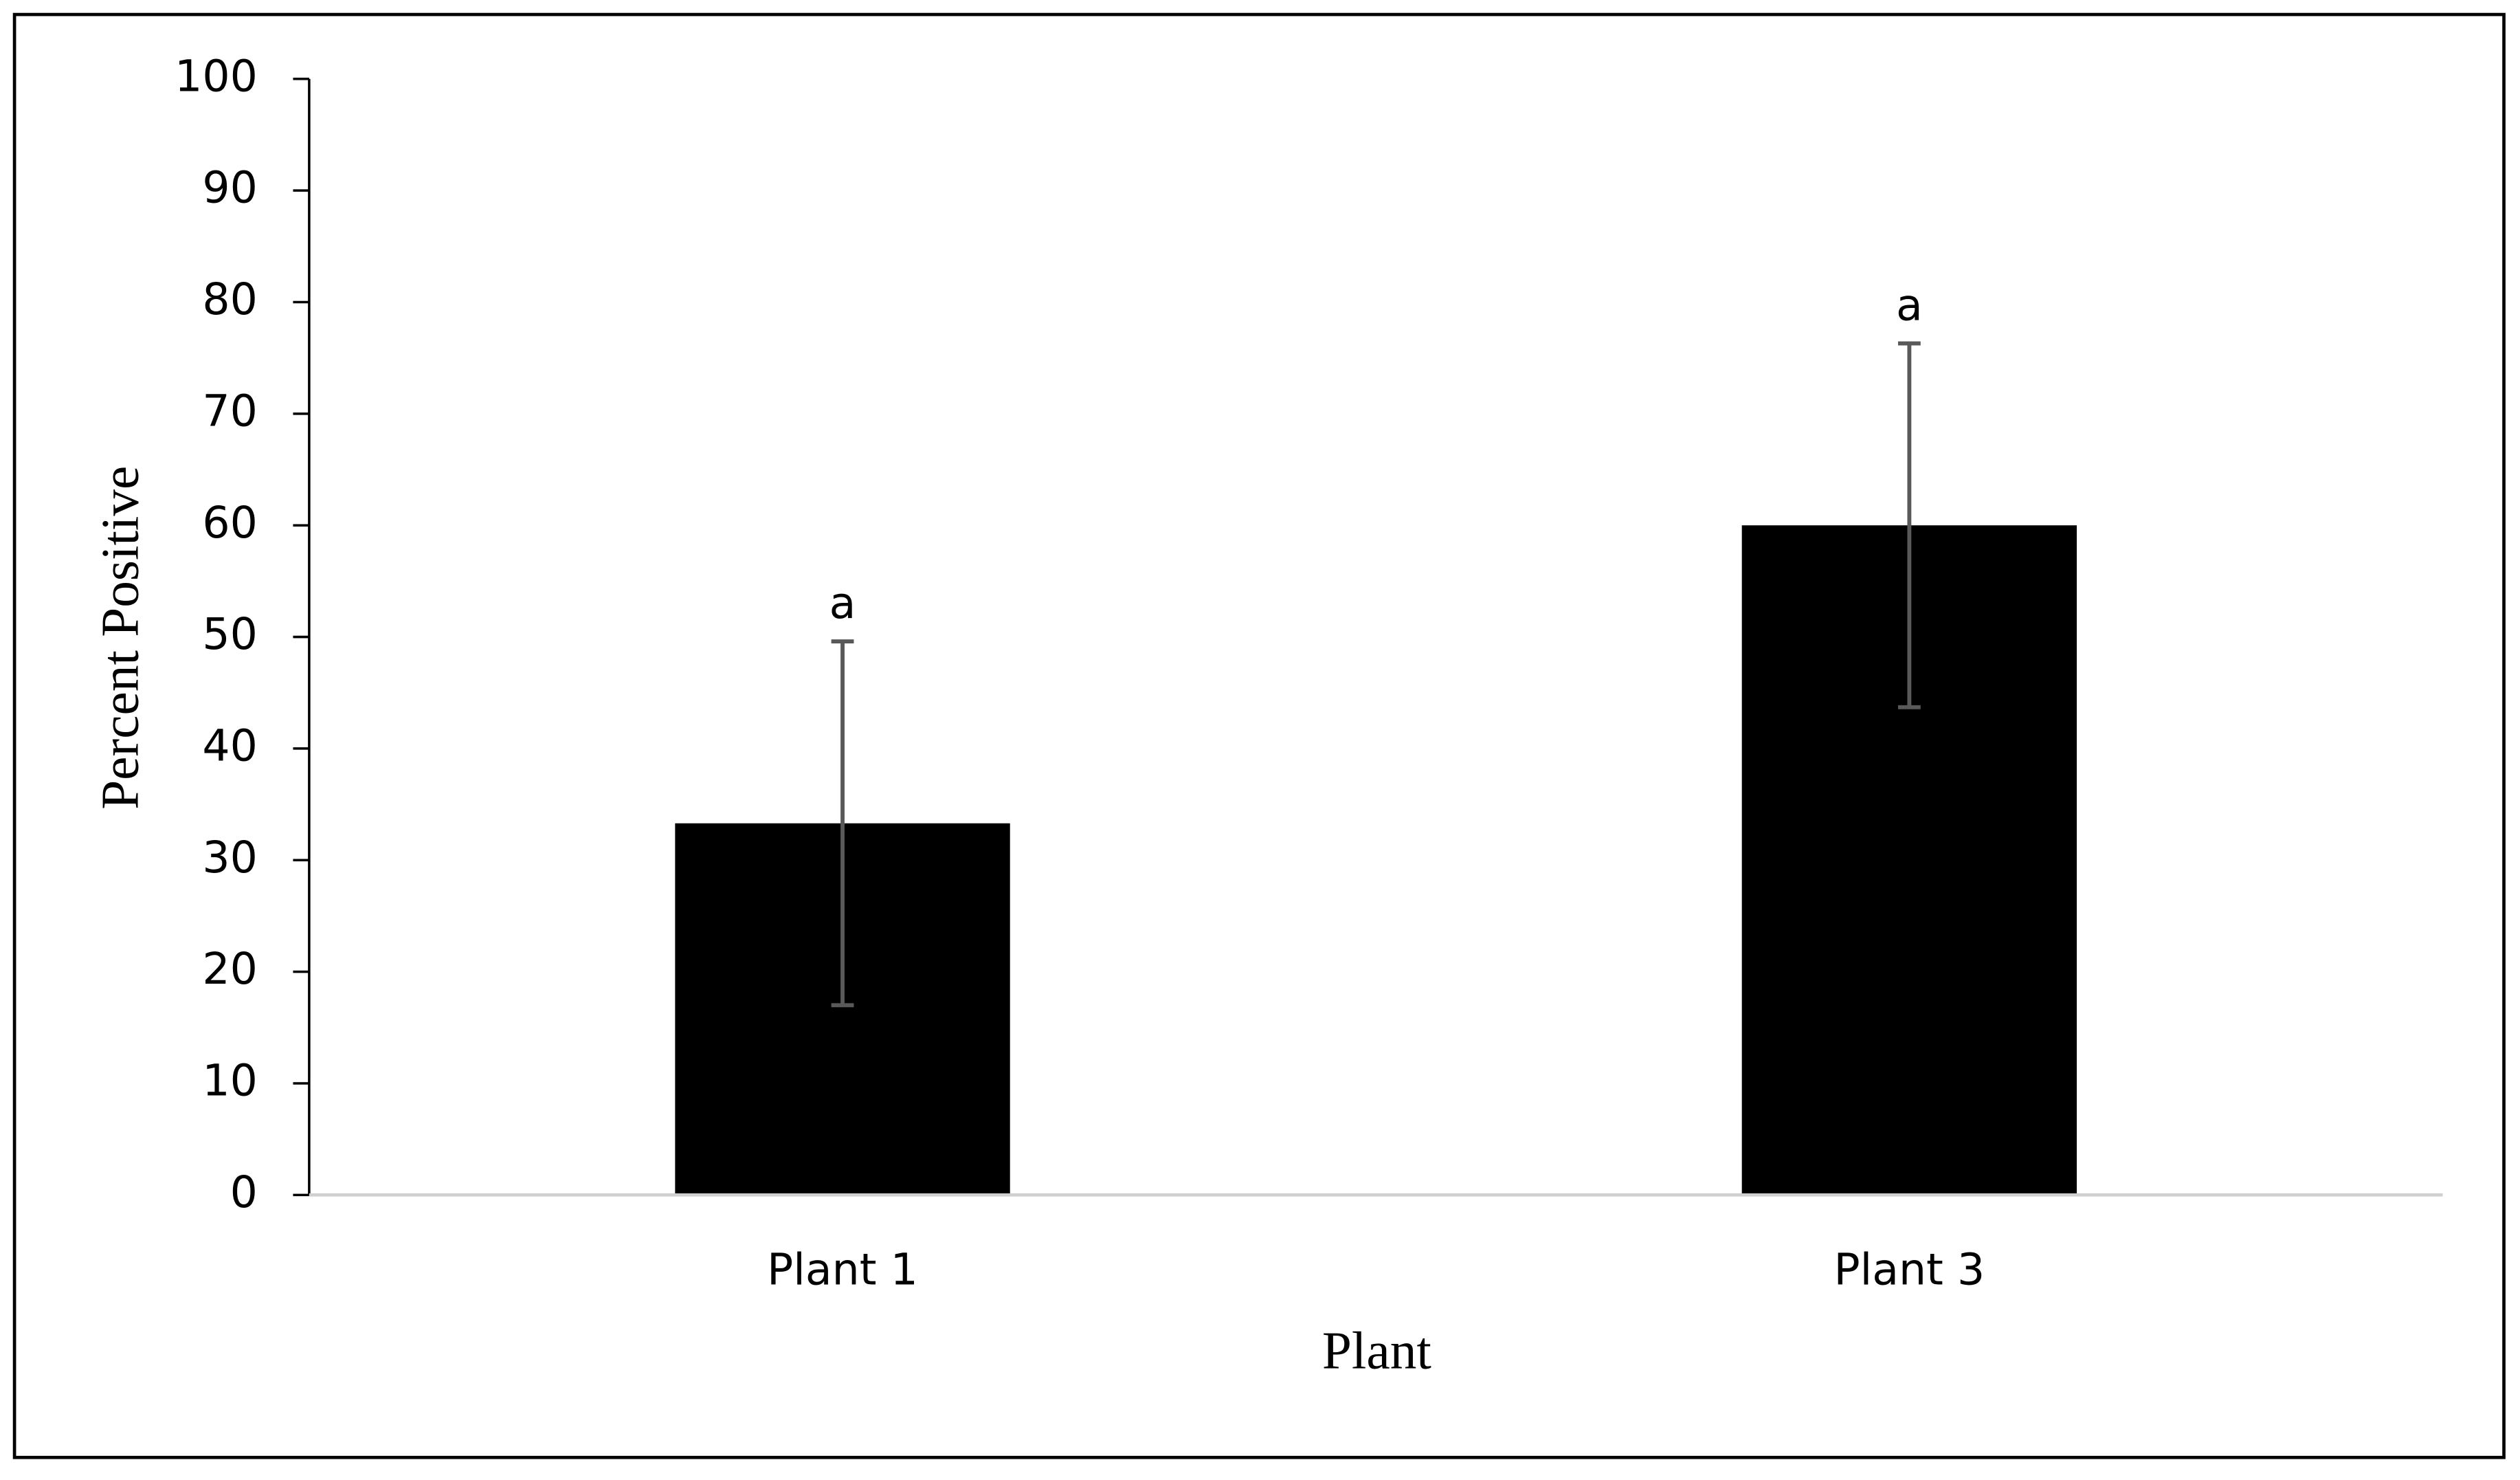 The image size is (2520, 1480). Describe the element at coordinates (229, 299) in the screenshot. I see `y-tick-label: 80` at that location.